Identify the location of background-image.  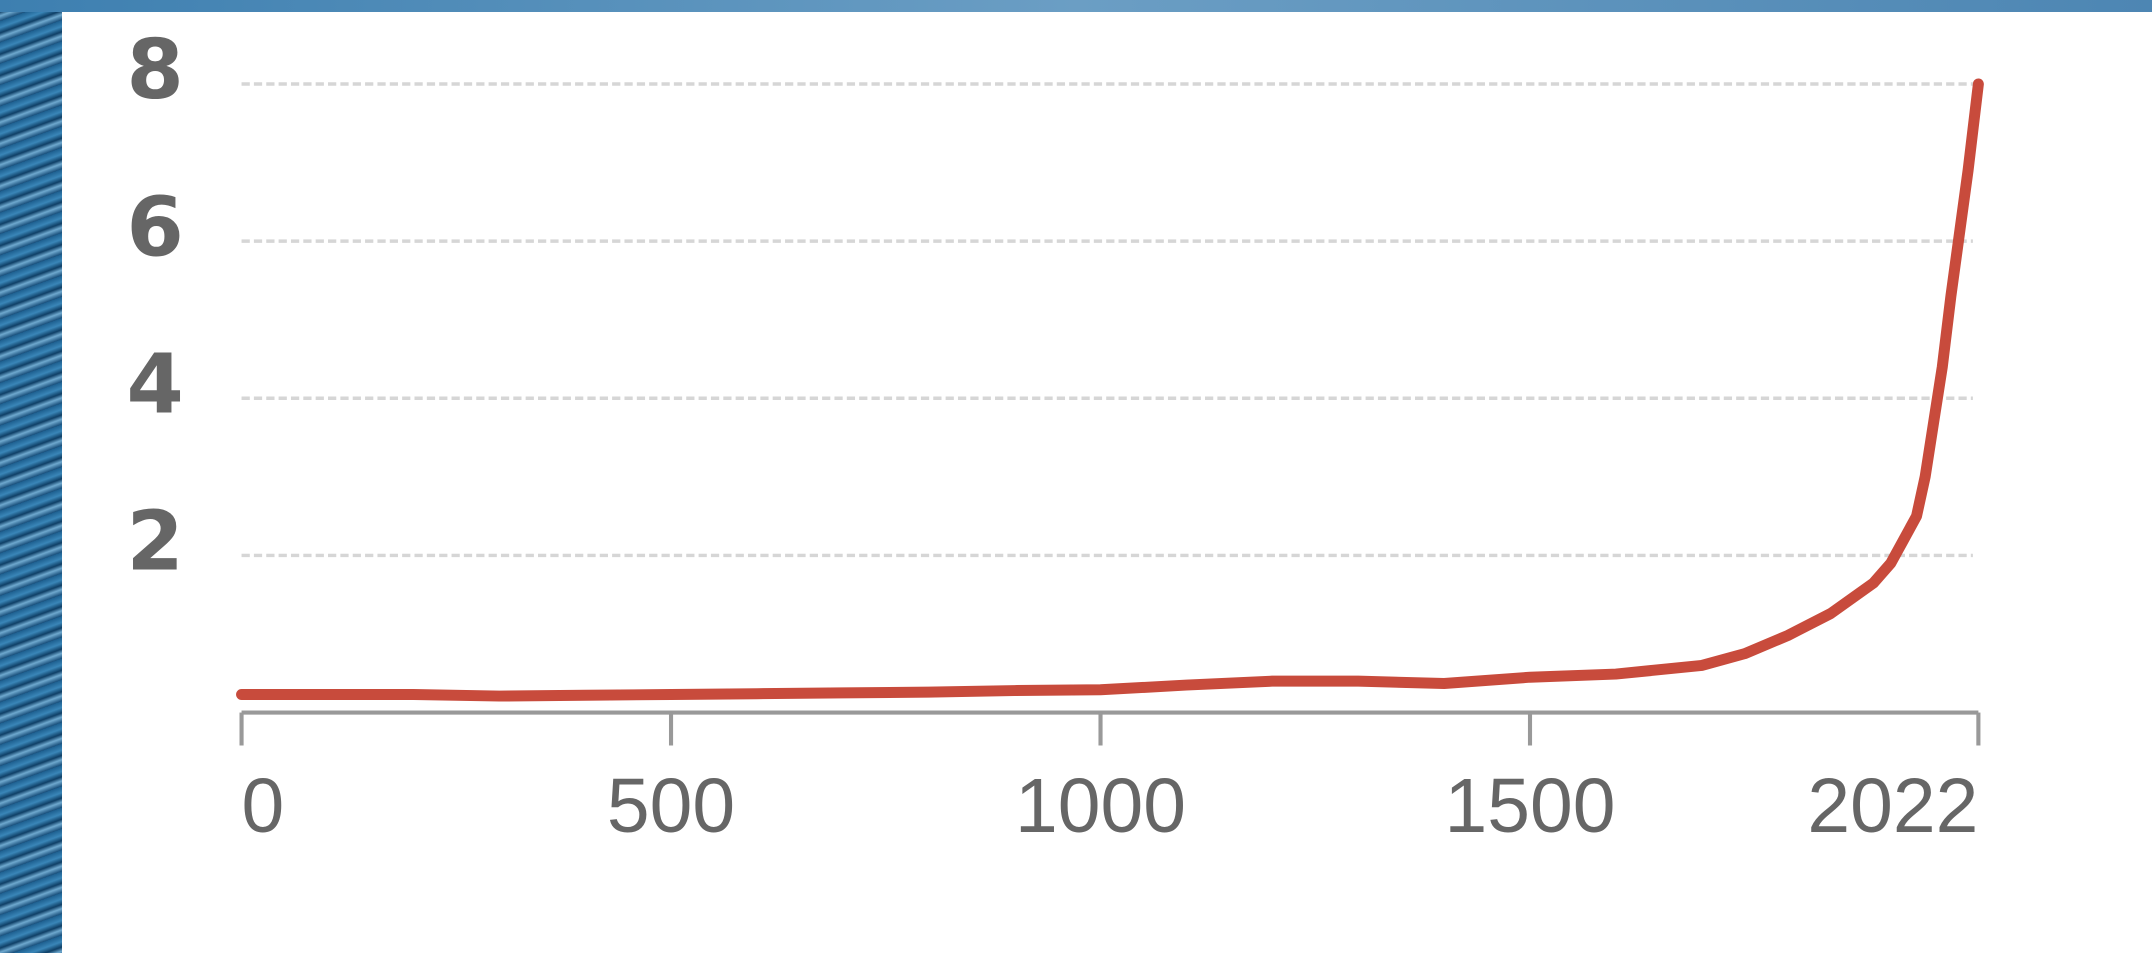
(31, 476).